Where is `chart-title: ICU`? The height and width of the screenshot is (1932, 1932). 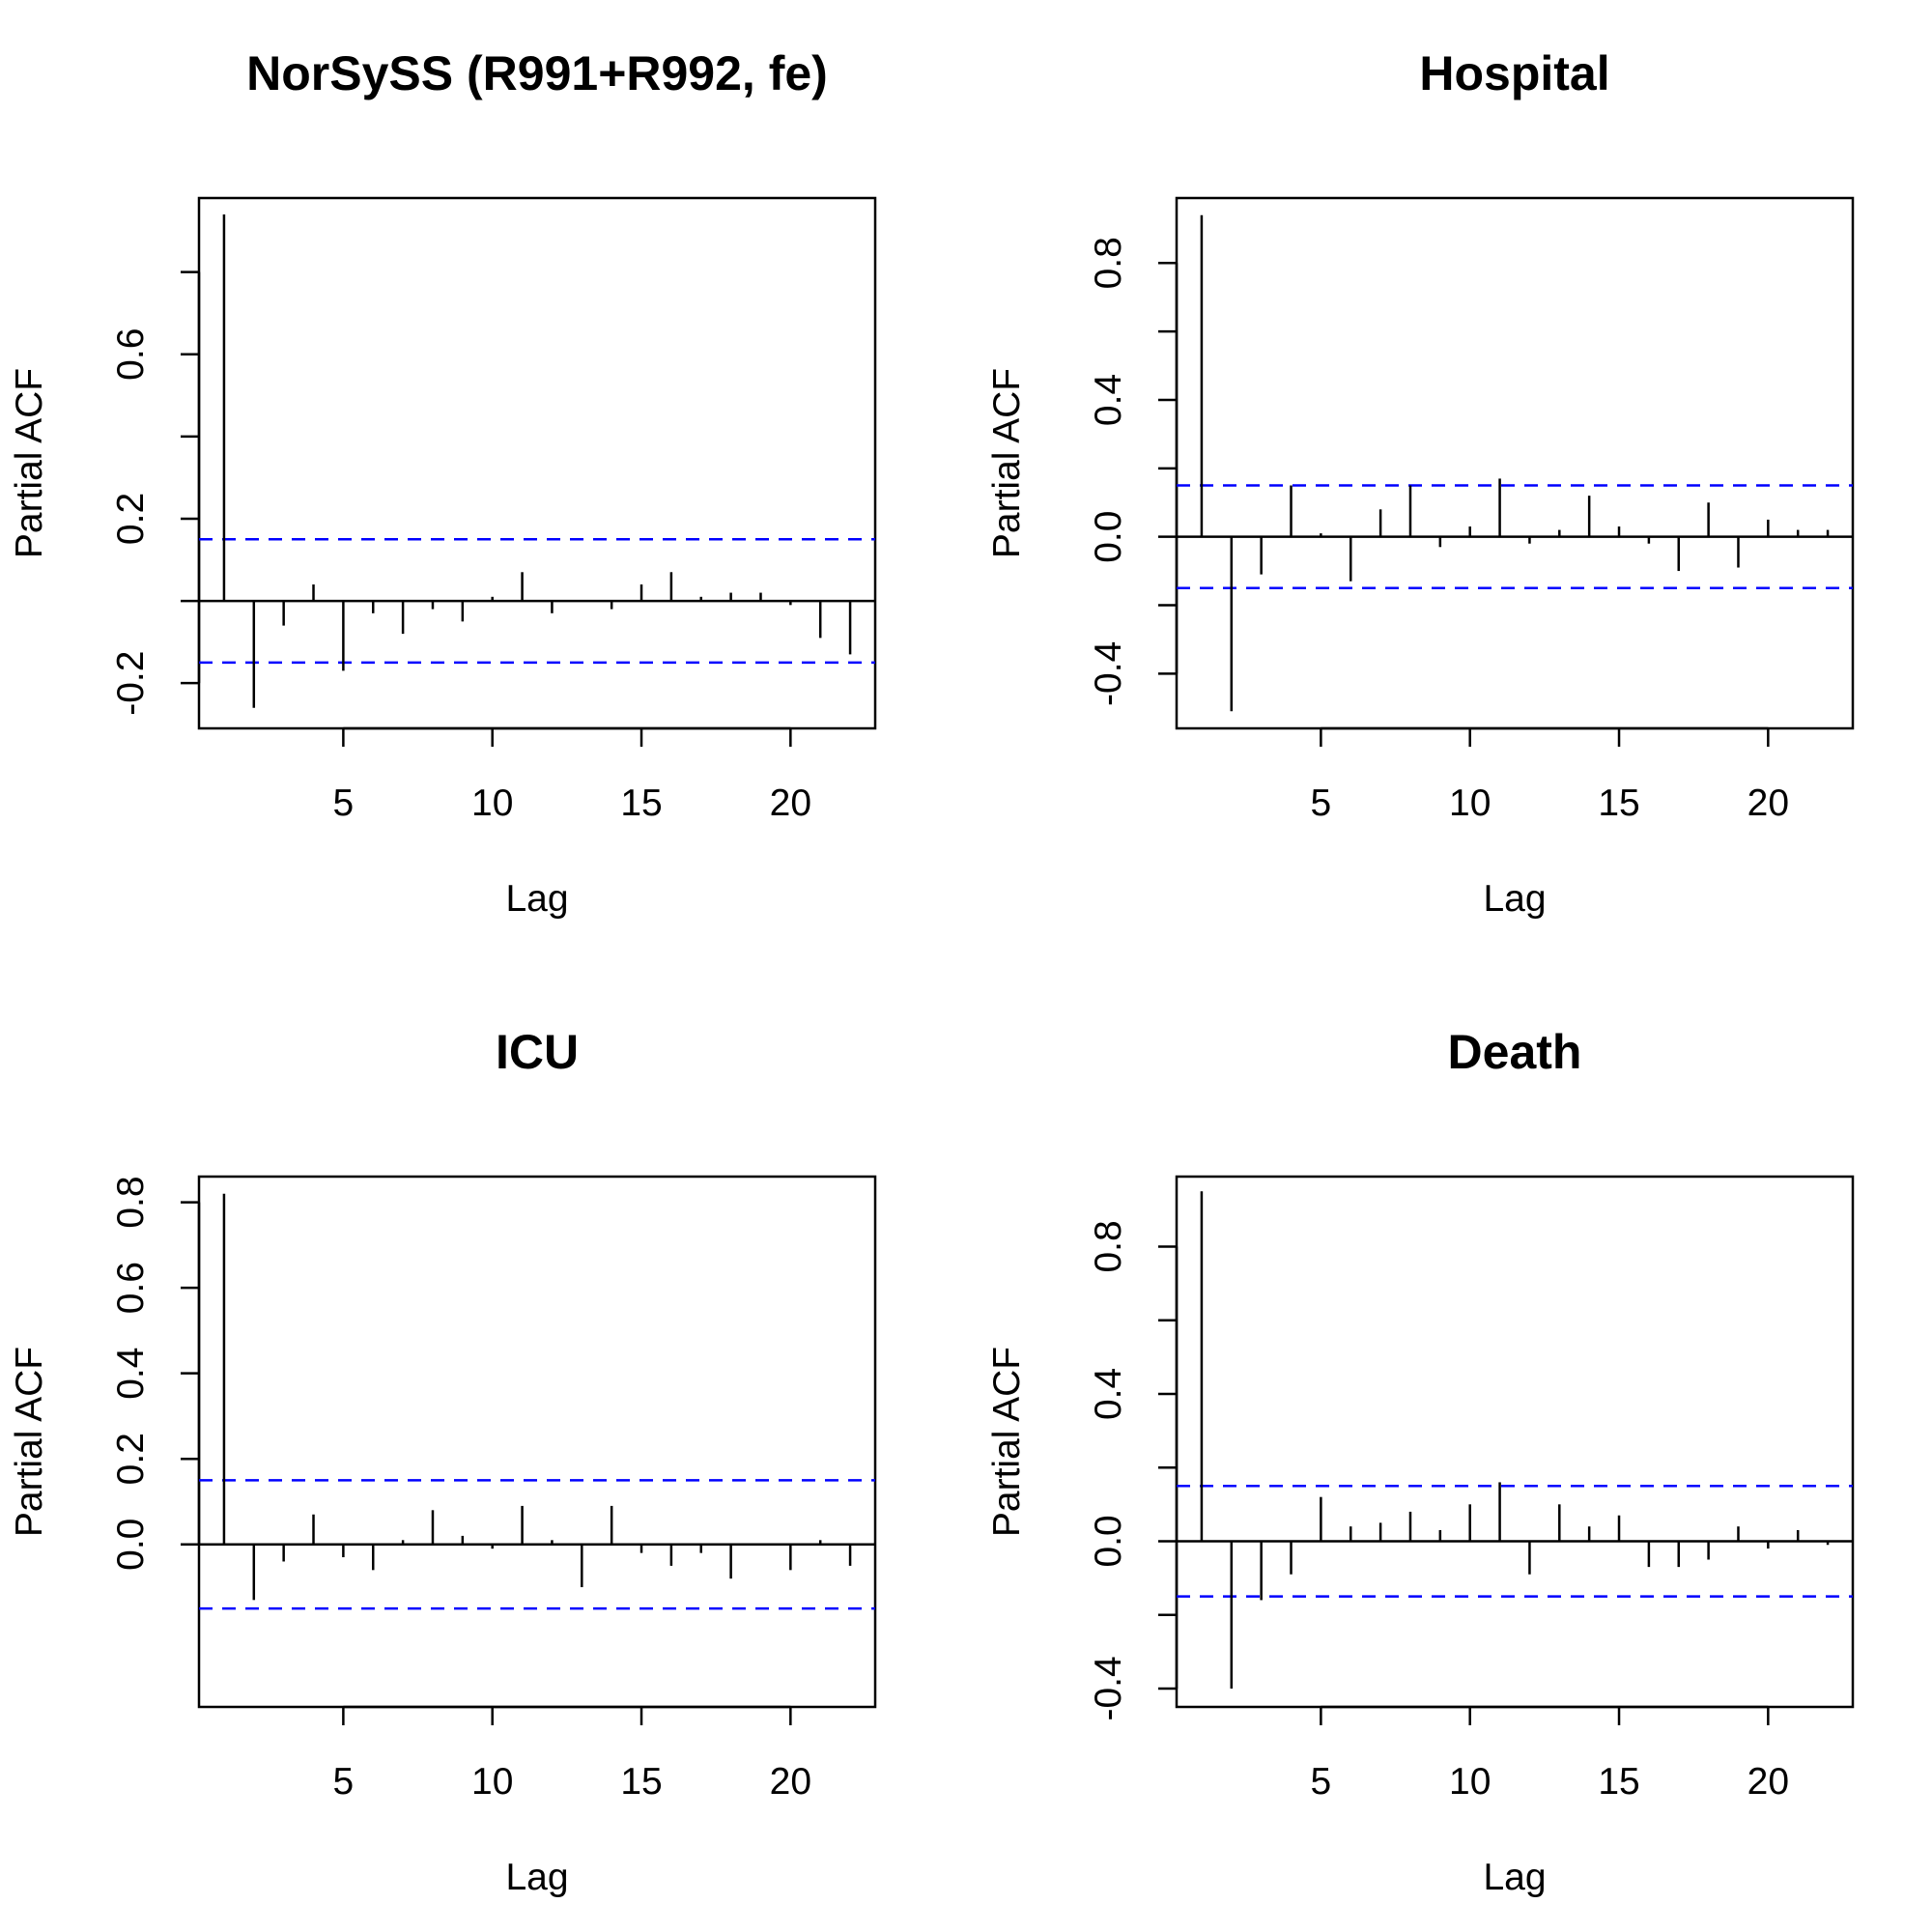 chart-title: ICU is located at coordinates (537, 1052).